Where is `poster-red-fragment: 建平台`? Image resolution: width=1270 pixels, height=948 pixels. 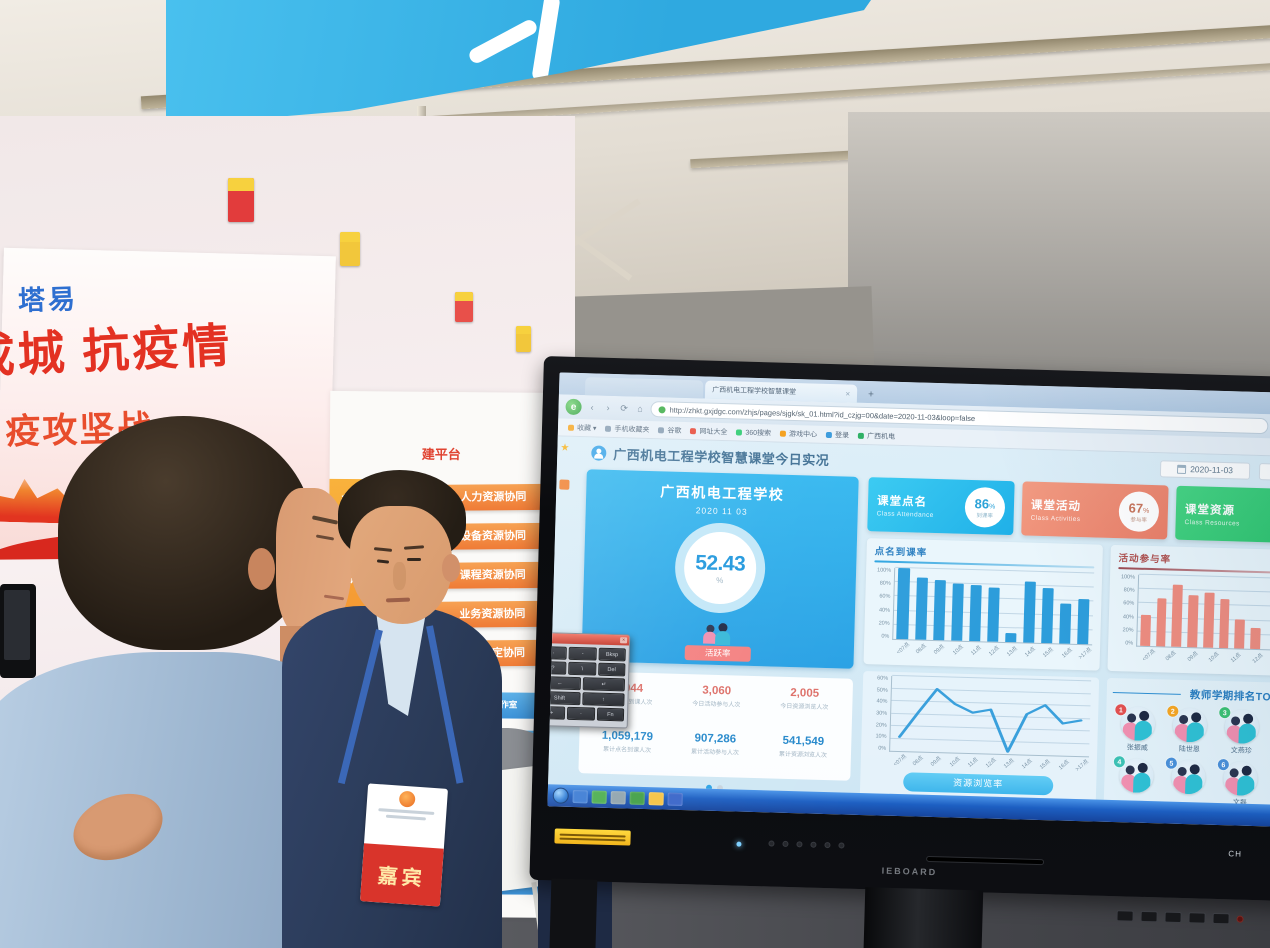
poster-red-fragment: 建平台 is located at coordinates (441, 454).